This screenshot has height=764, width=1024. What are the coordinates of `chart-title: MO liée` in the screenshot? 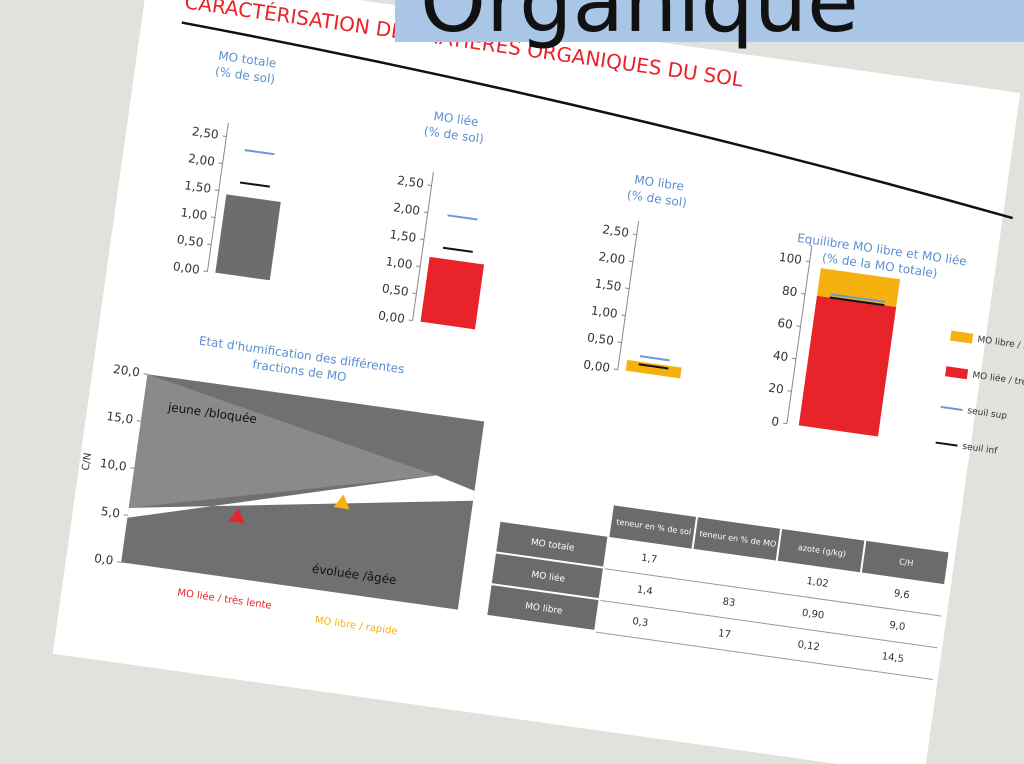 It's located at (456, 119).